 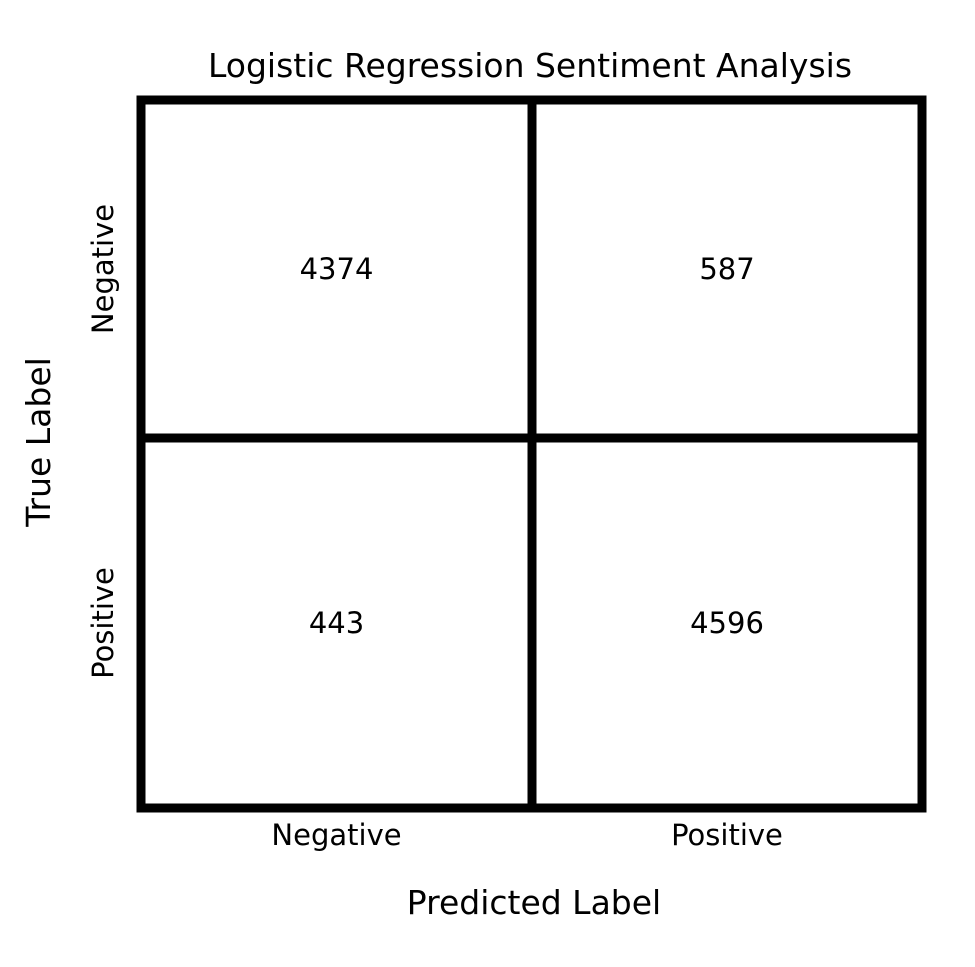 What do you see at coordinates (530, 65) in the screenshot?
I see `chart-title: Logistic Regression Sentiment Analysis` at bounding box center [530, 65].